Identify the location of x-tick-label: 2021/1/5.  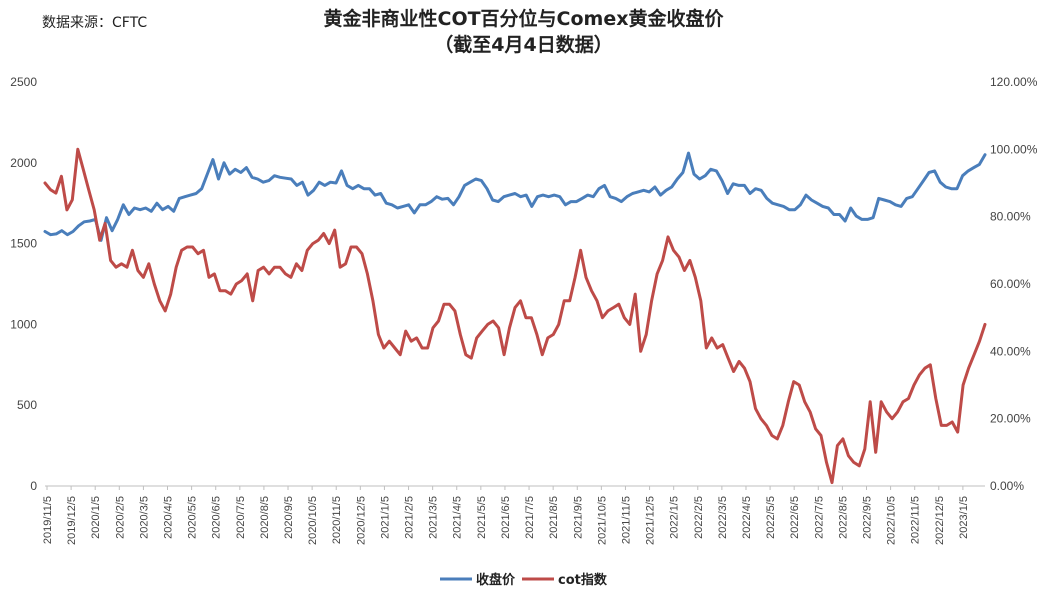
(385, 517).